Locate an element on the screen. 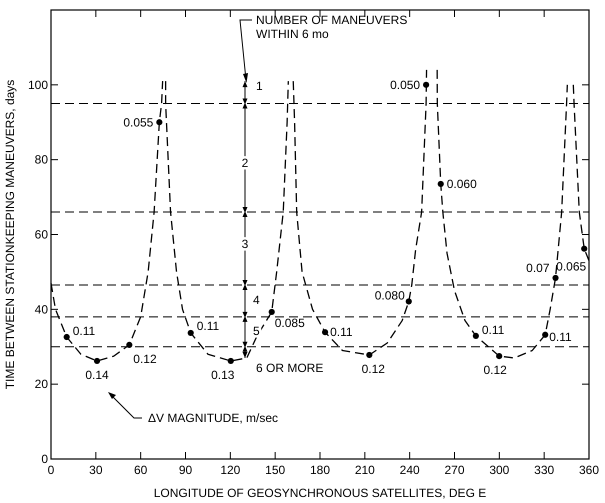 This screenshot has width=605, height=503. x-tick-label: 30 is located at coordinates (96, 470).